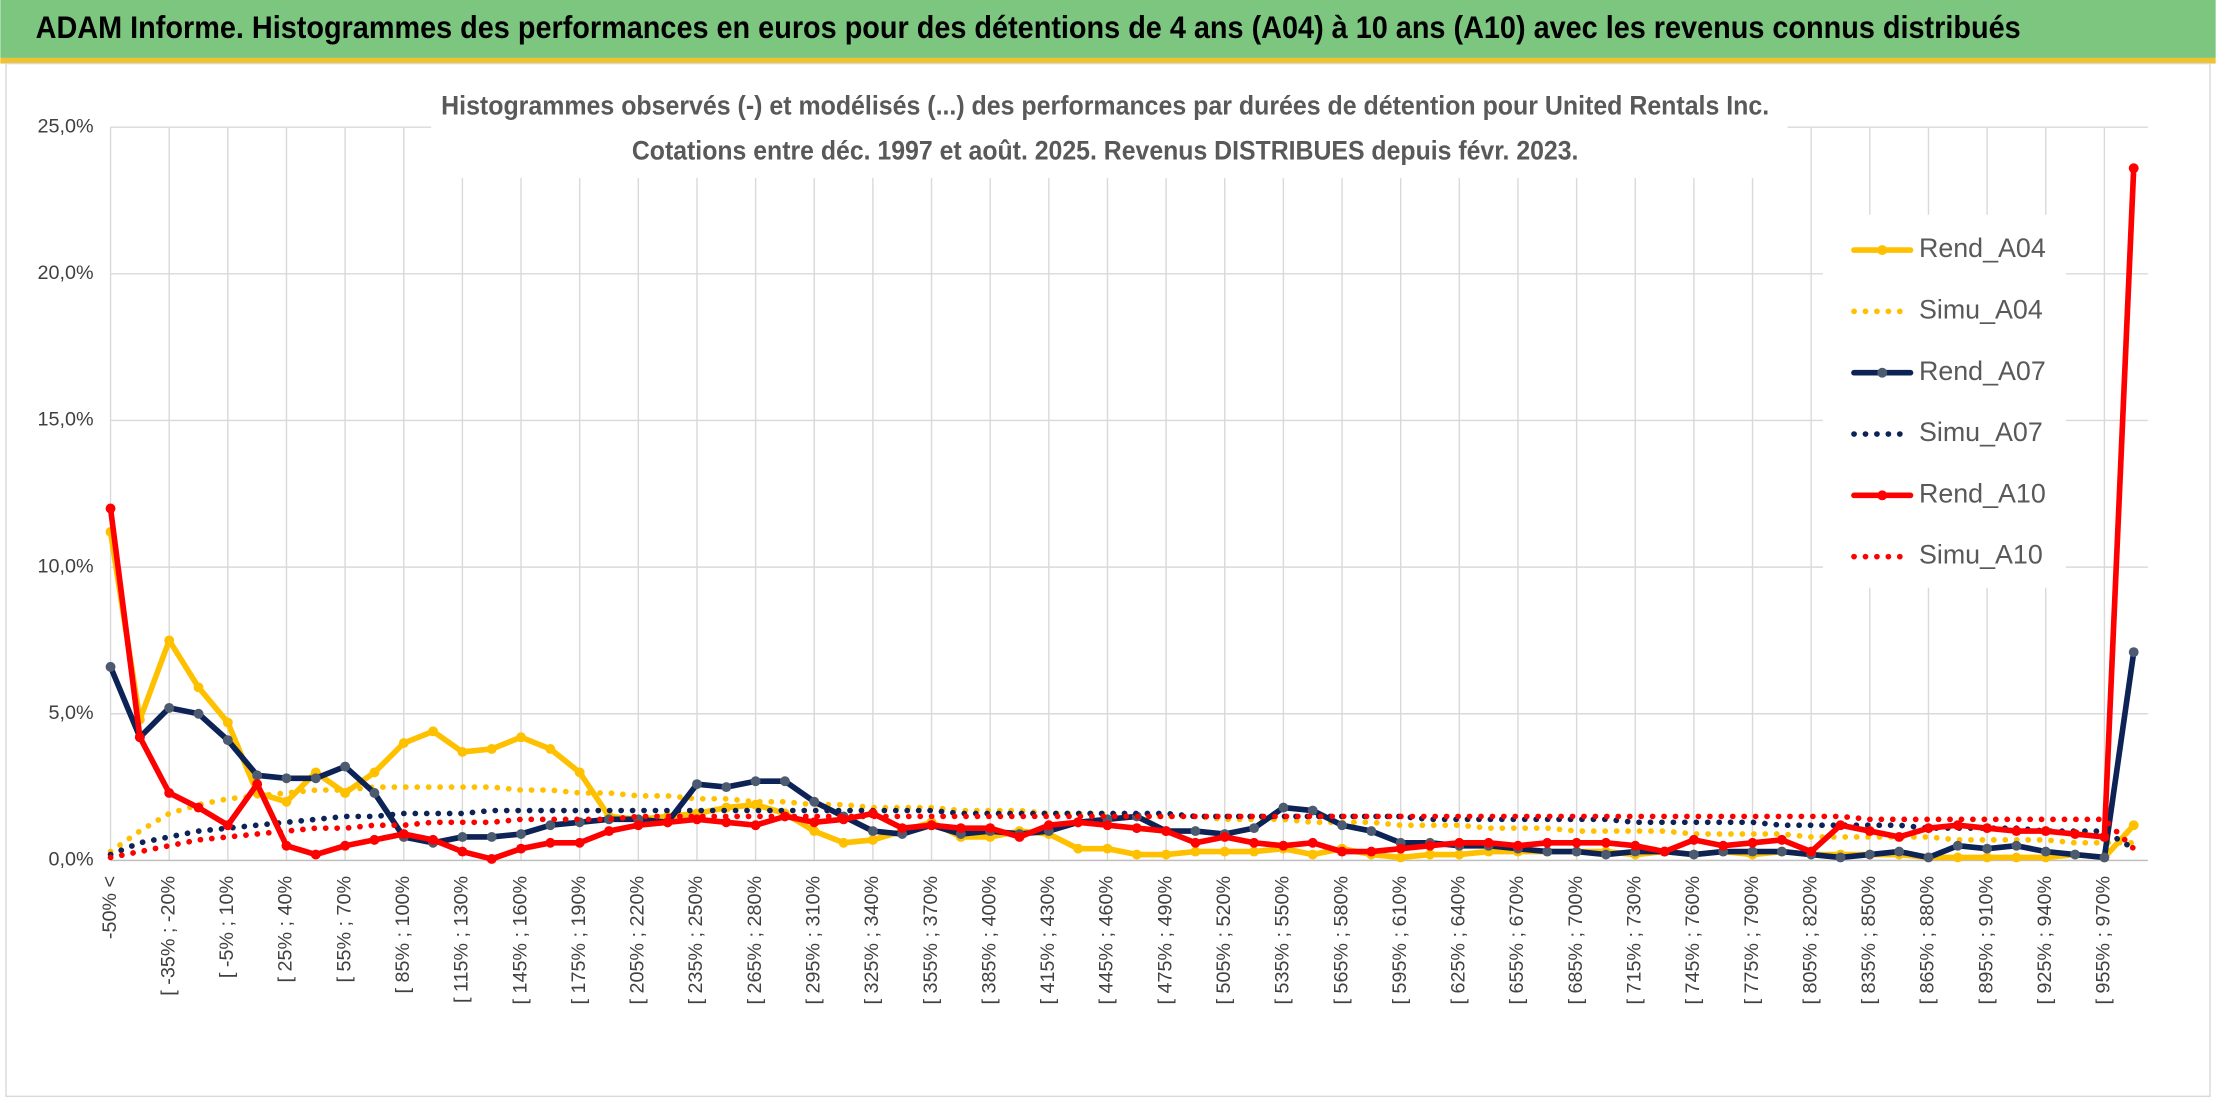  What do you see at coordinates (813, 940) in the screenshot?
I see `x-tick-label: [ 295% ; 310%` at bounding box center [813, 940].